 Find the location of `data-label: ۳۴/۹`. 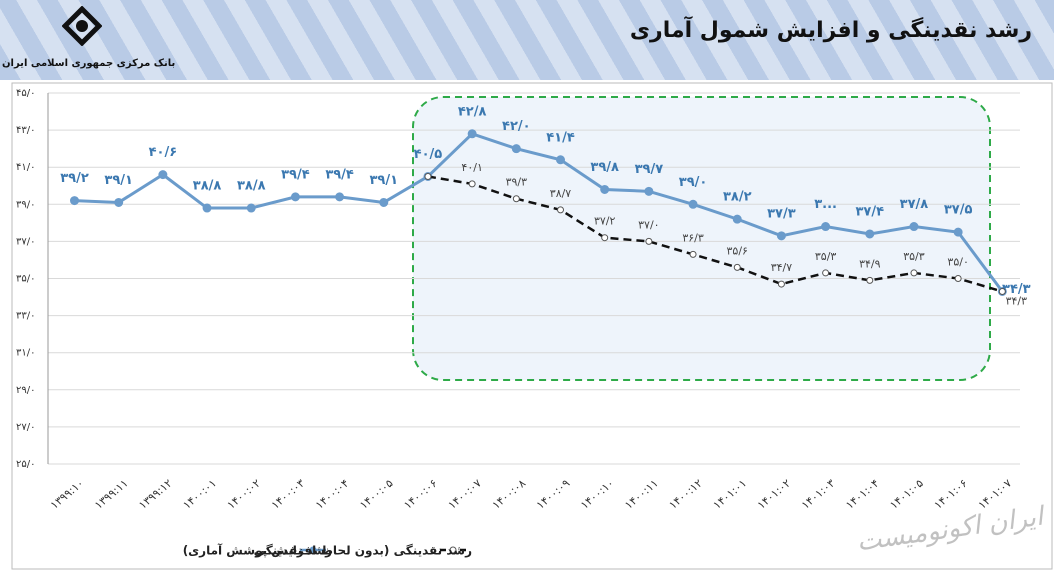

data-label: ۳۴/۹ is located at coordinates (870, 263).